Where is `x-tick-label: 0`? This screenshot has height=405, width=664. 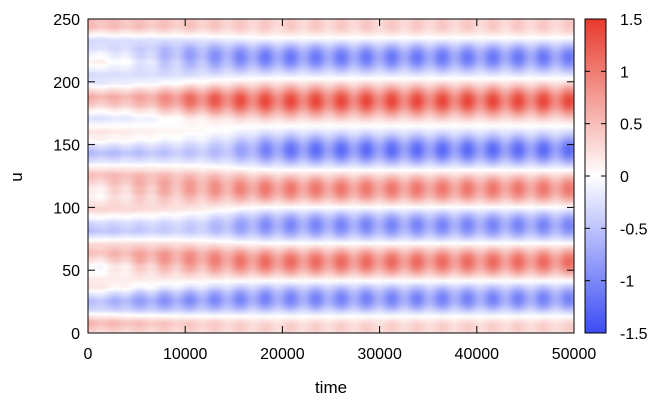 x-tick-label: 0 is located at coordinates (88, 354).